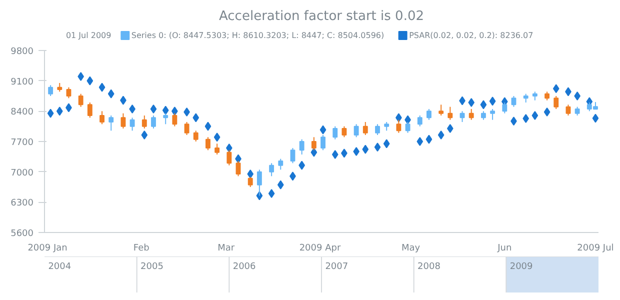 The width and height of the screenshot is (620, 300). What do you see at coordinates (471, 35) in the screenshot?
I see `legend-label: PSAR(0.02, 0.02, 0.2): 8236.07` at bounding box center [471, 35].